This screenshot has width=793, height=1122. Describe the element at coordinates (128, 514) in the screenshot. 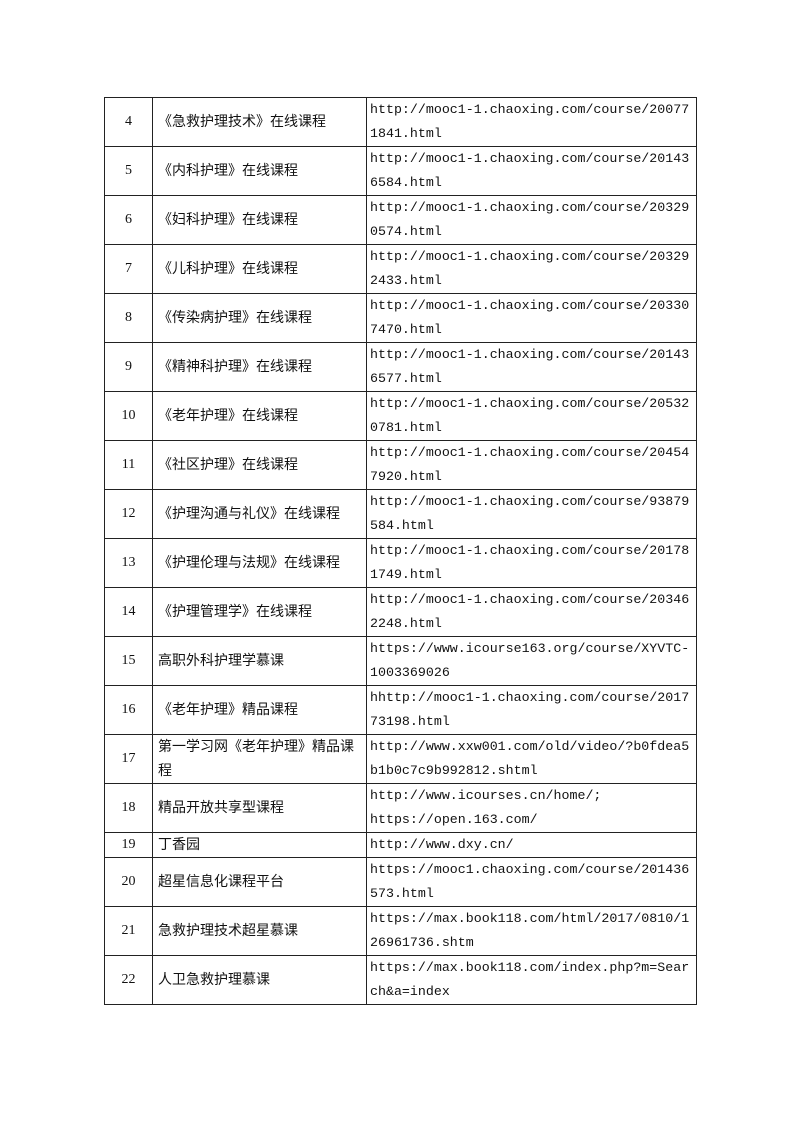

I see `row-number: 12` at that location.